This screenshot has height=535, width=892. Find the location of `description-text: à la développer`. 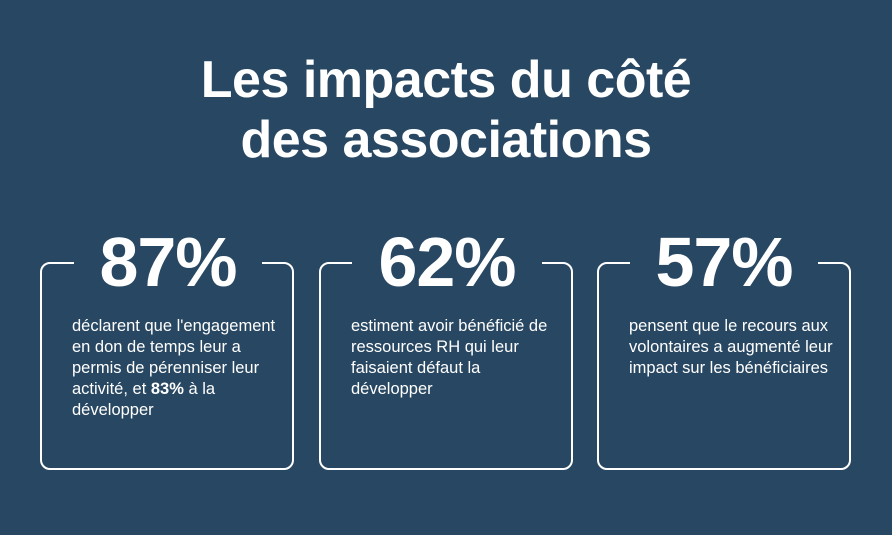

description-text: à la développer is located at coordinates (144, 399).